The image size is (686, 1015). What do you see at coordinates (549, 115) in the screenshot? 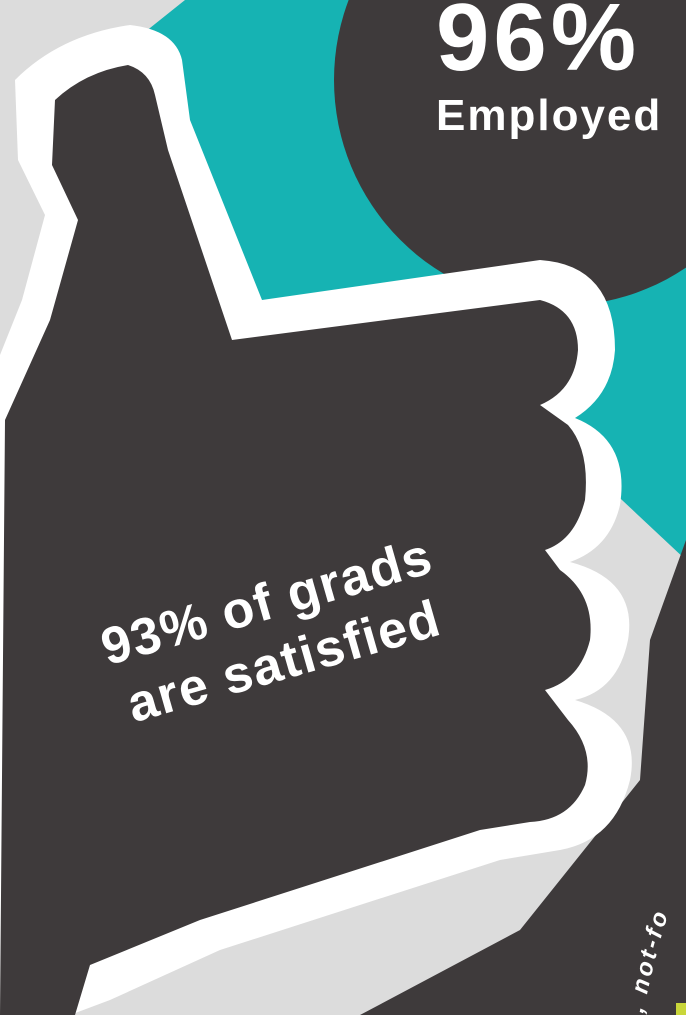
I see `employed-stat-label: Employed` at bounding box center [549, 115].